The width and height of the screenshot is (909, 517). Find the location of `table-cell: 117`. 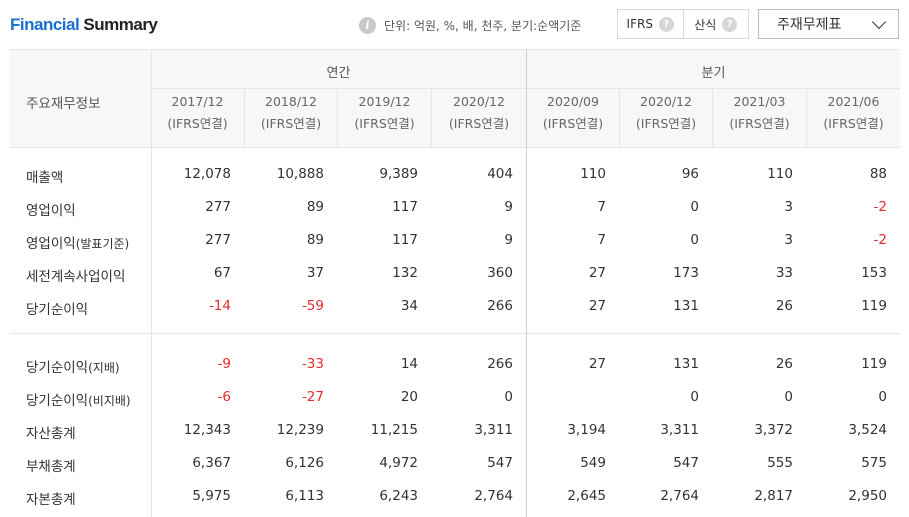

table-cell: 117 is located at coordinates (405, 240).